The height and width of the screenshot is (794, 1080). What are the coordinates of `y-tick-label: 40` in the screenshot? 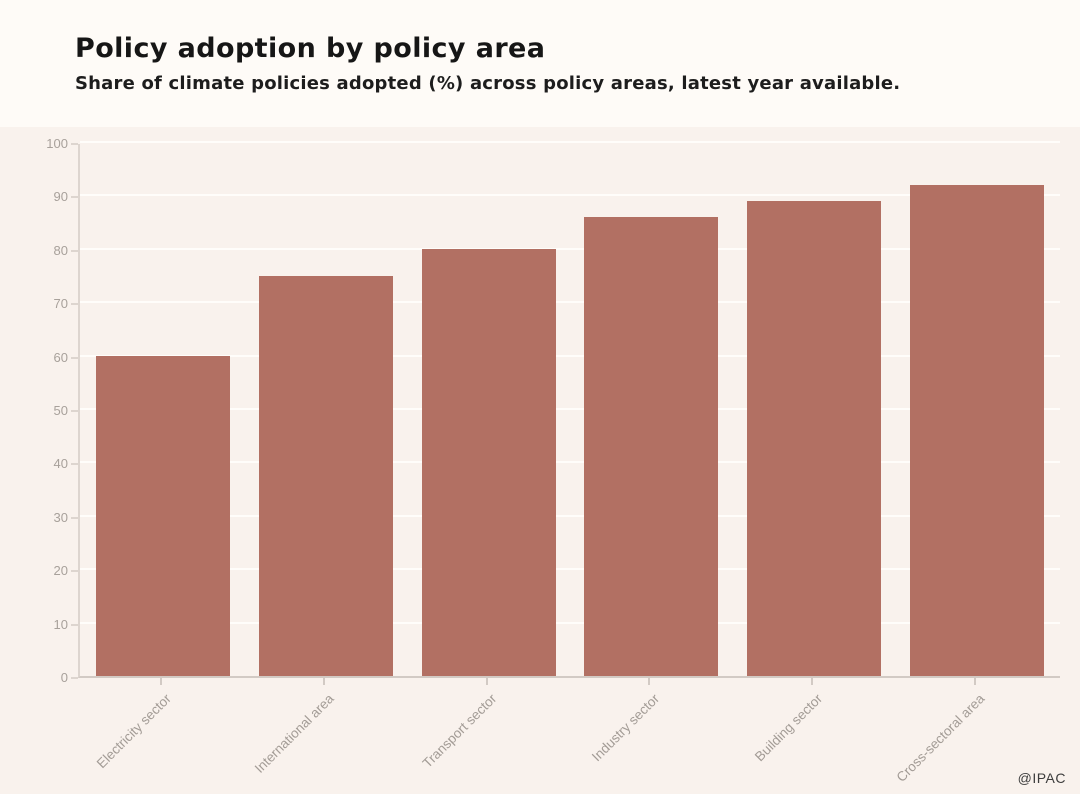 It's located at (60, 464).